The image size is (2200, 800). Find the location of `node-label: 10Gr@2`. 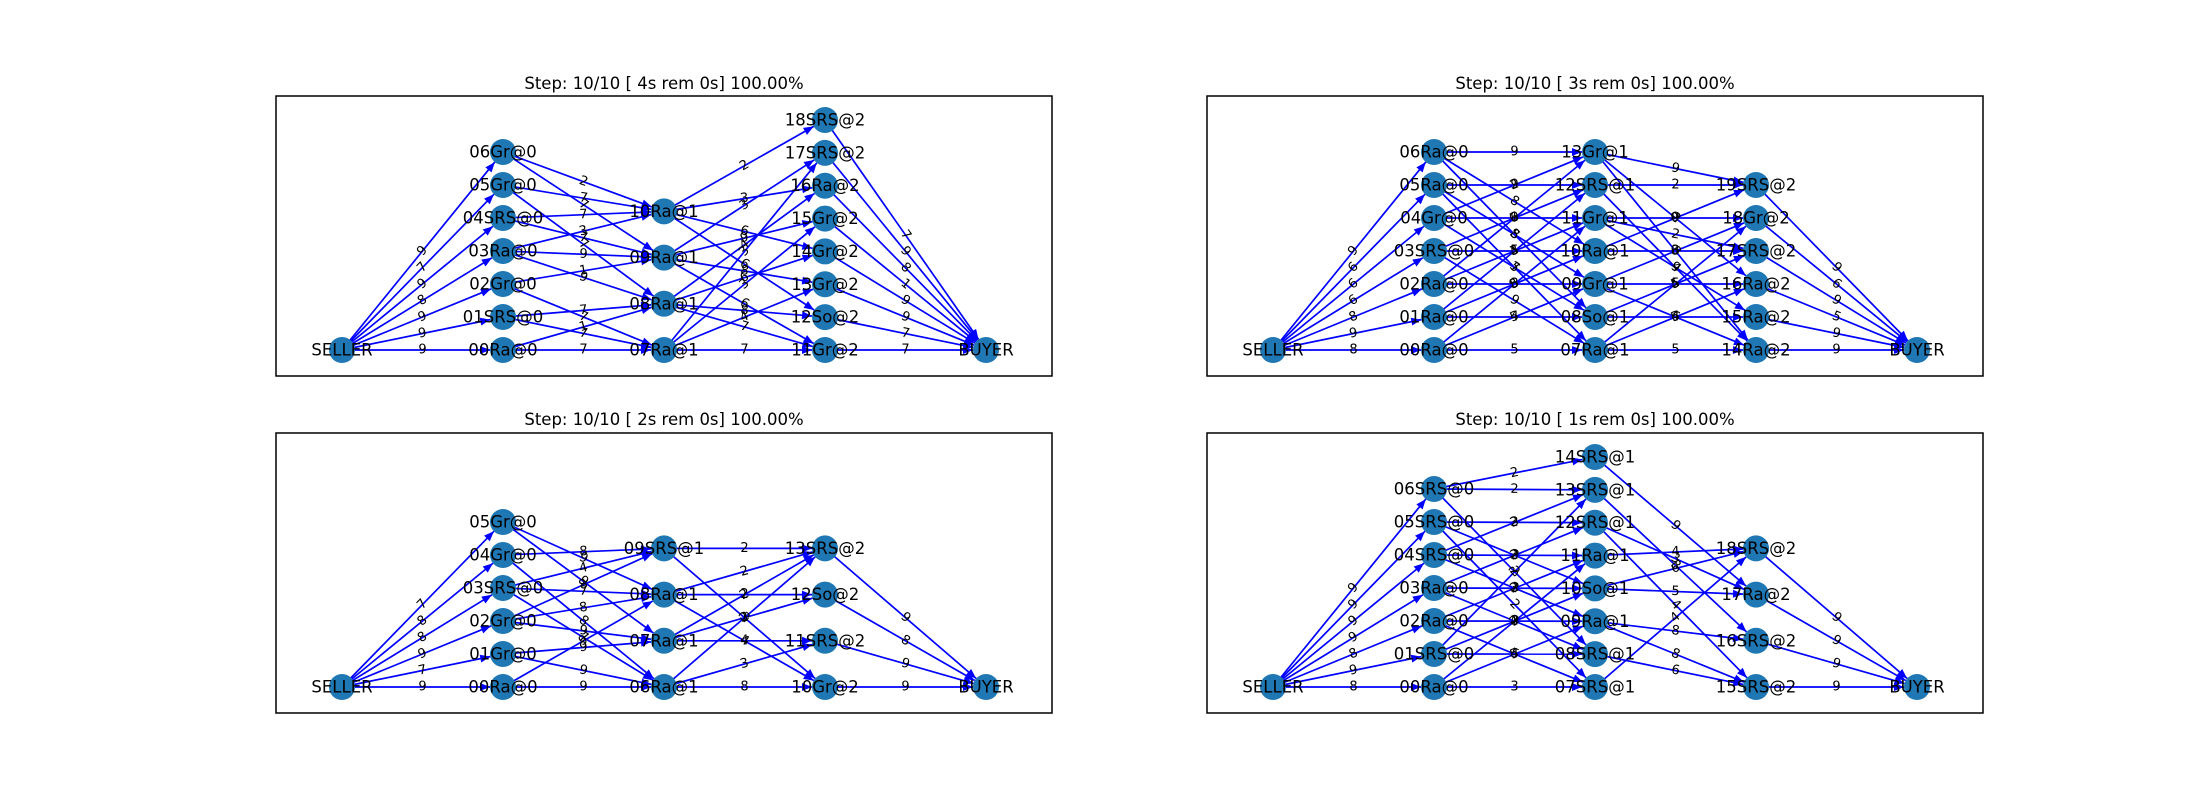

node-label: 10Gr@2 is located at coordinates (825, 687).